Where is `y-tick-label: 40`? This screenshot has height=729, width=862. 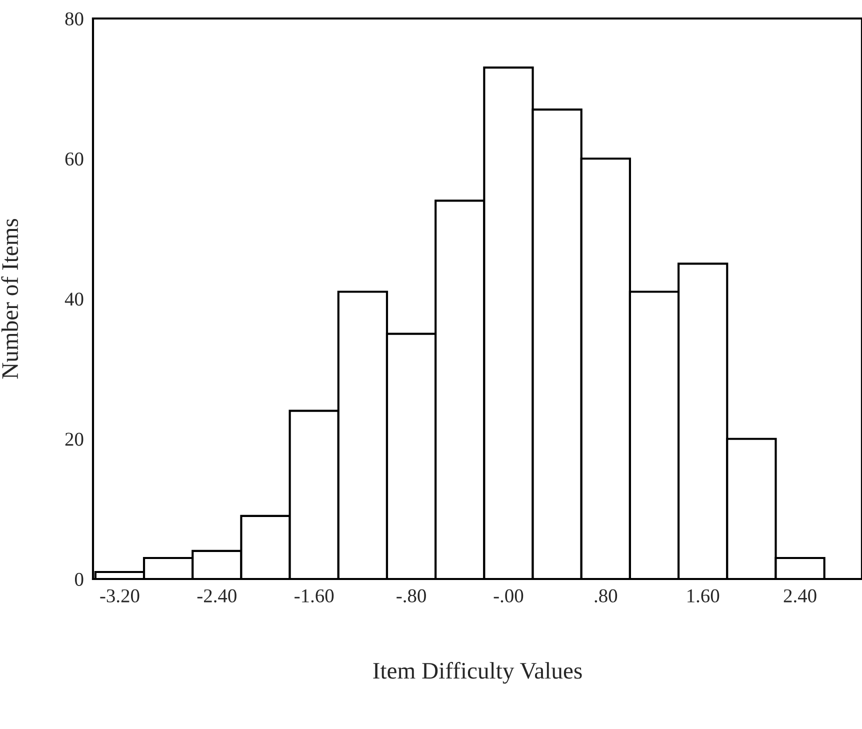
y-tick-label: 40 is located at coordinates (74, 299).